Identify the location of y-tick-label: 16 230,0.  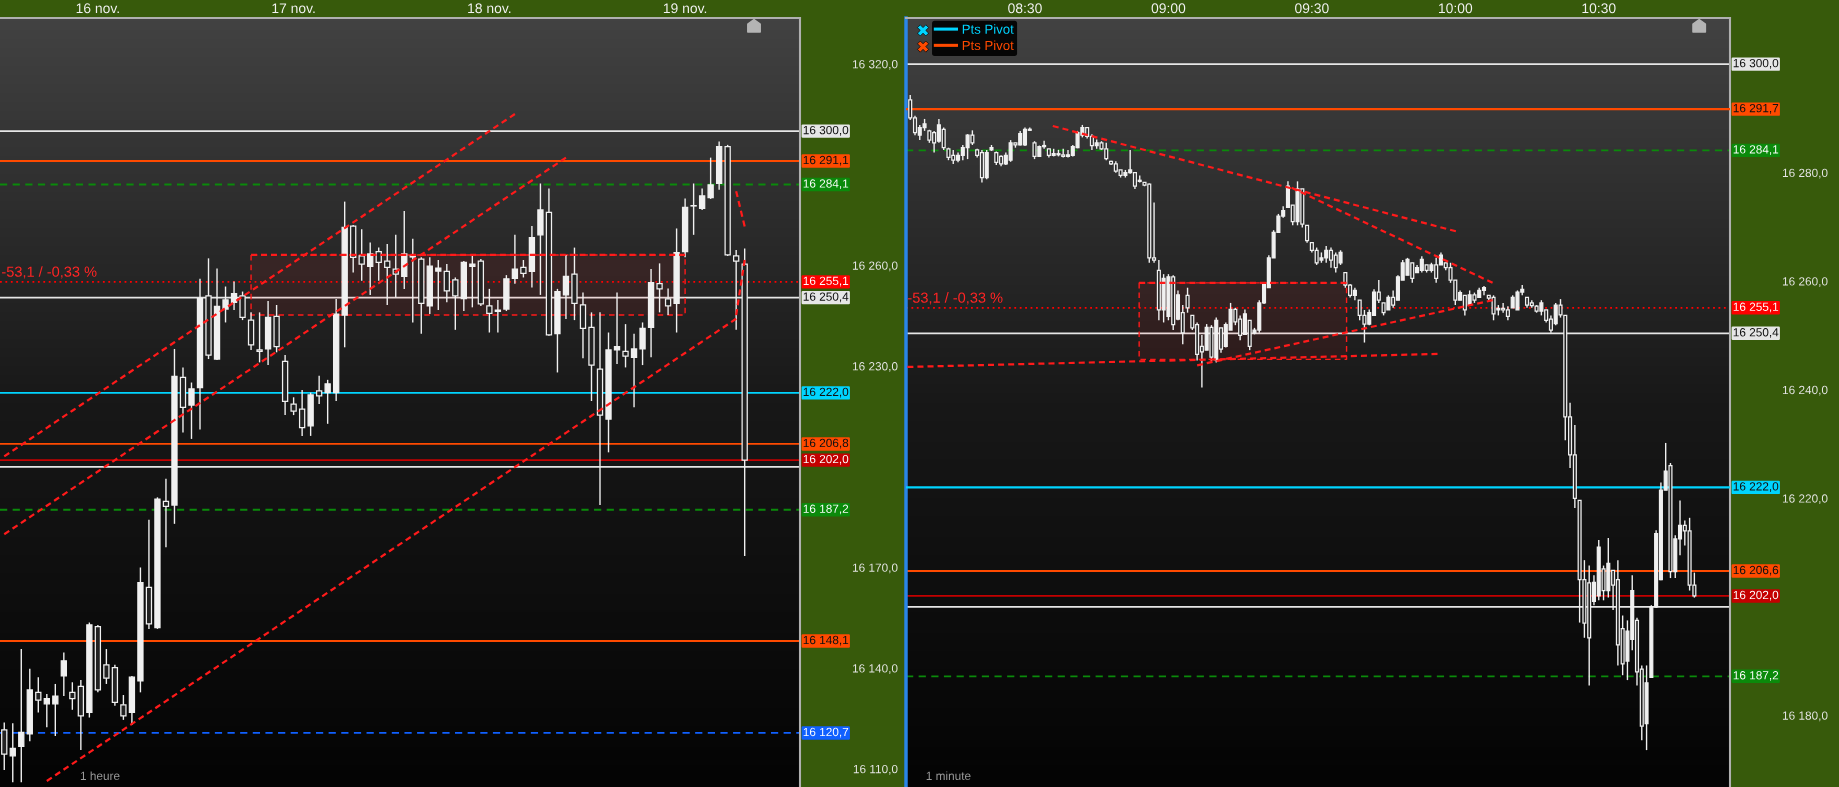
(875, 367).